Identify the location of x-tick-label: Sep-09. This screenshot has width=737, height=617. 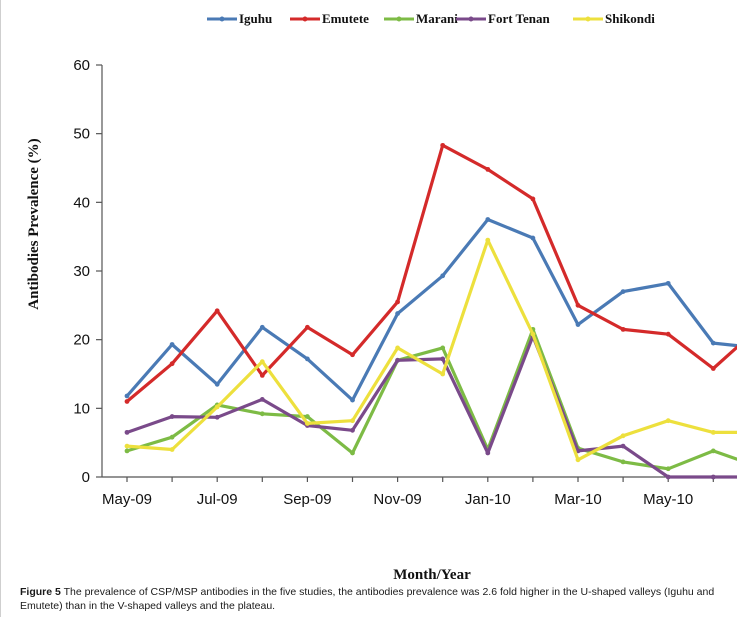
(307, 499).